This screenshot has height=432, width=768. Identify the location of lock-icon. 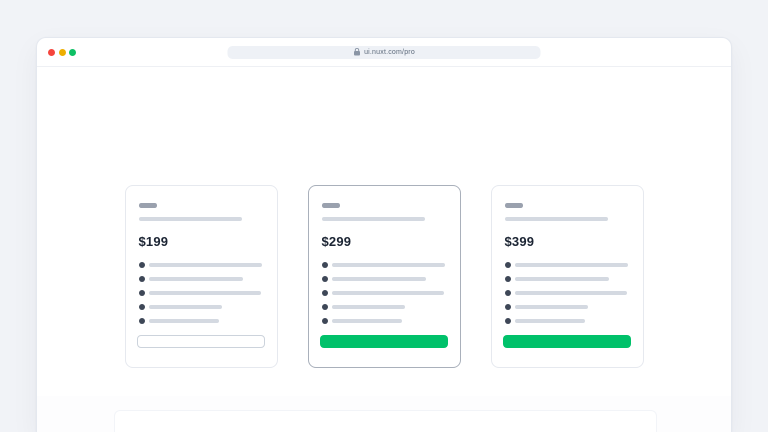
(356, 52).